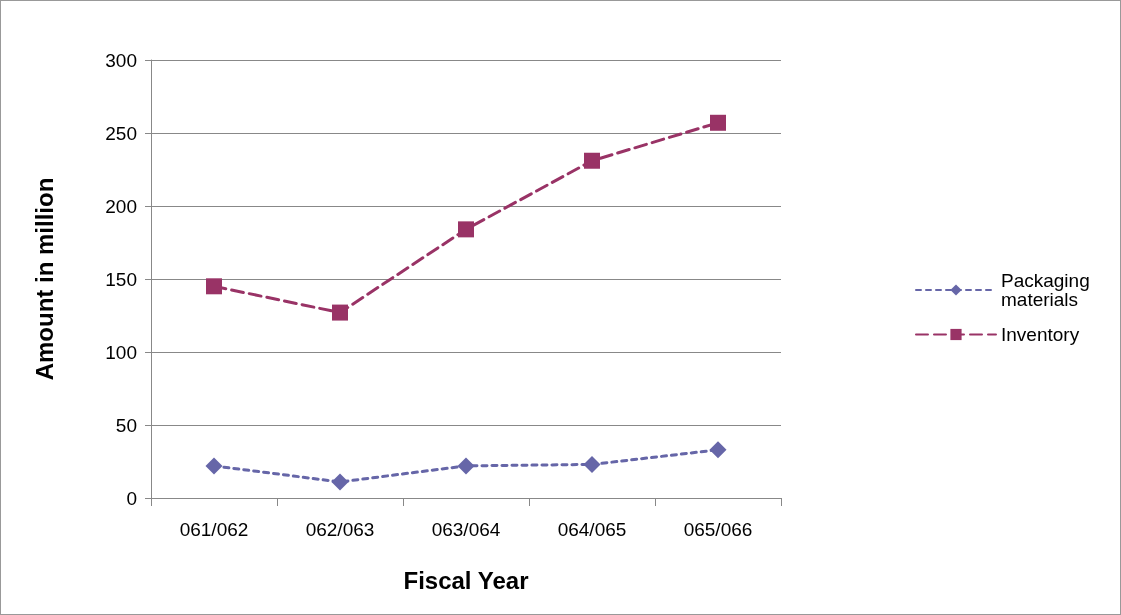 The image size is (1121, 615). I want to click on y-tick-label: 200, so click(121, 206).